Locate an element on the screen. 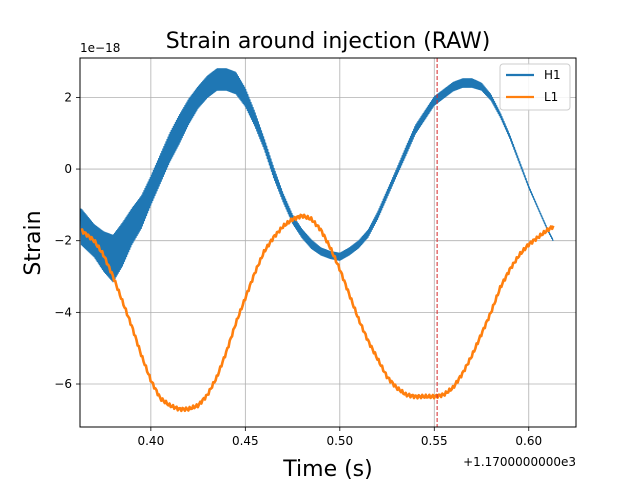 This screenshot has height=480, width=640. x-tick-label: 0.50 is located at coordinates (339, 441).